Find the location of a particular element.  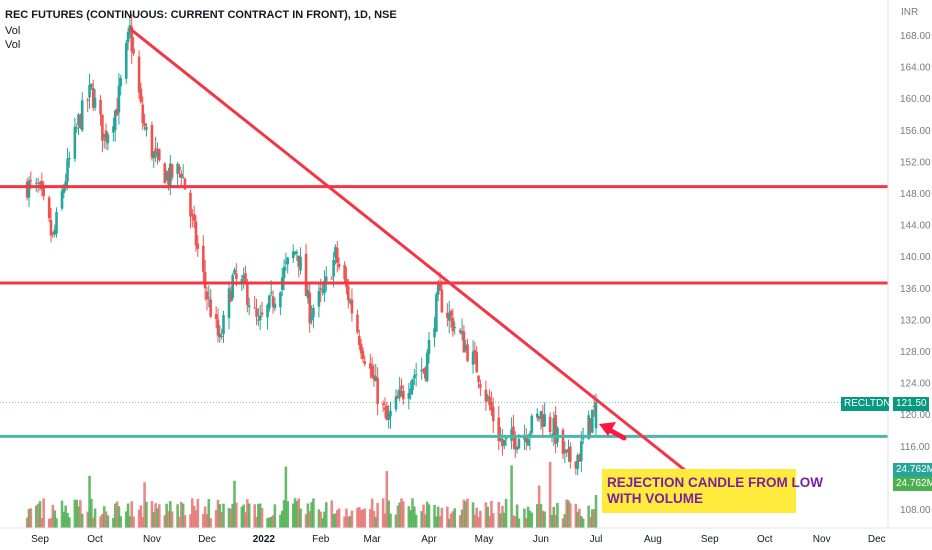

x-tick-label: Nov is located at coordinates (152, 539).